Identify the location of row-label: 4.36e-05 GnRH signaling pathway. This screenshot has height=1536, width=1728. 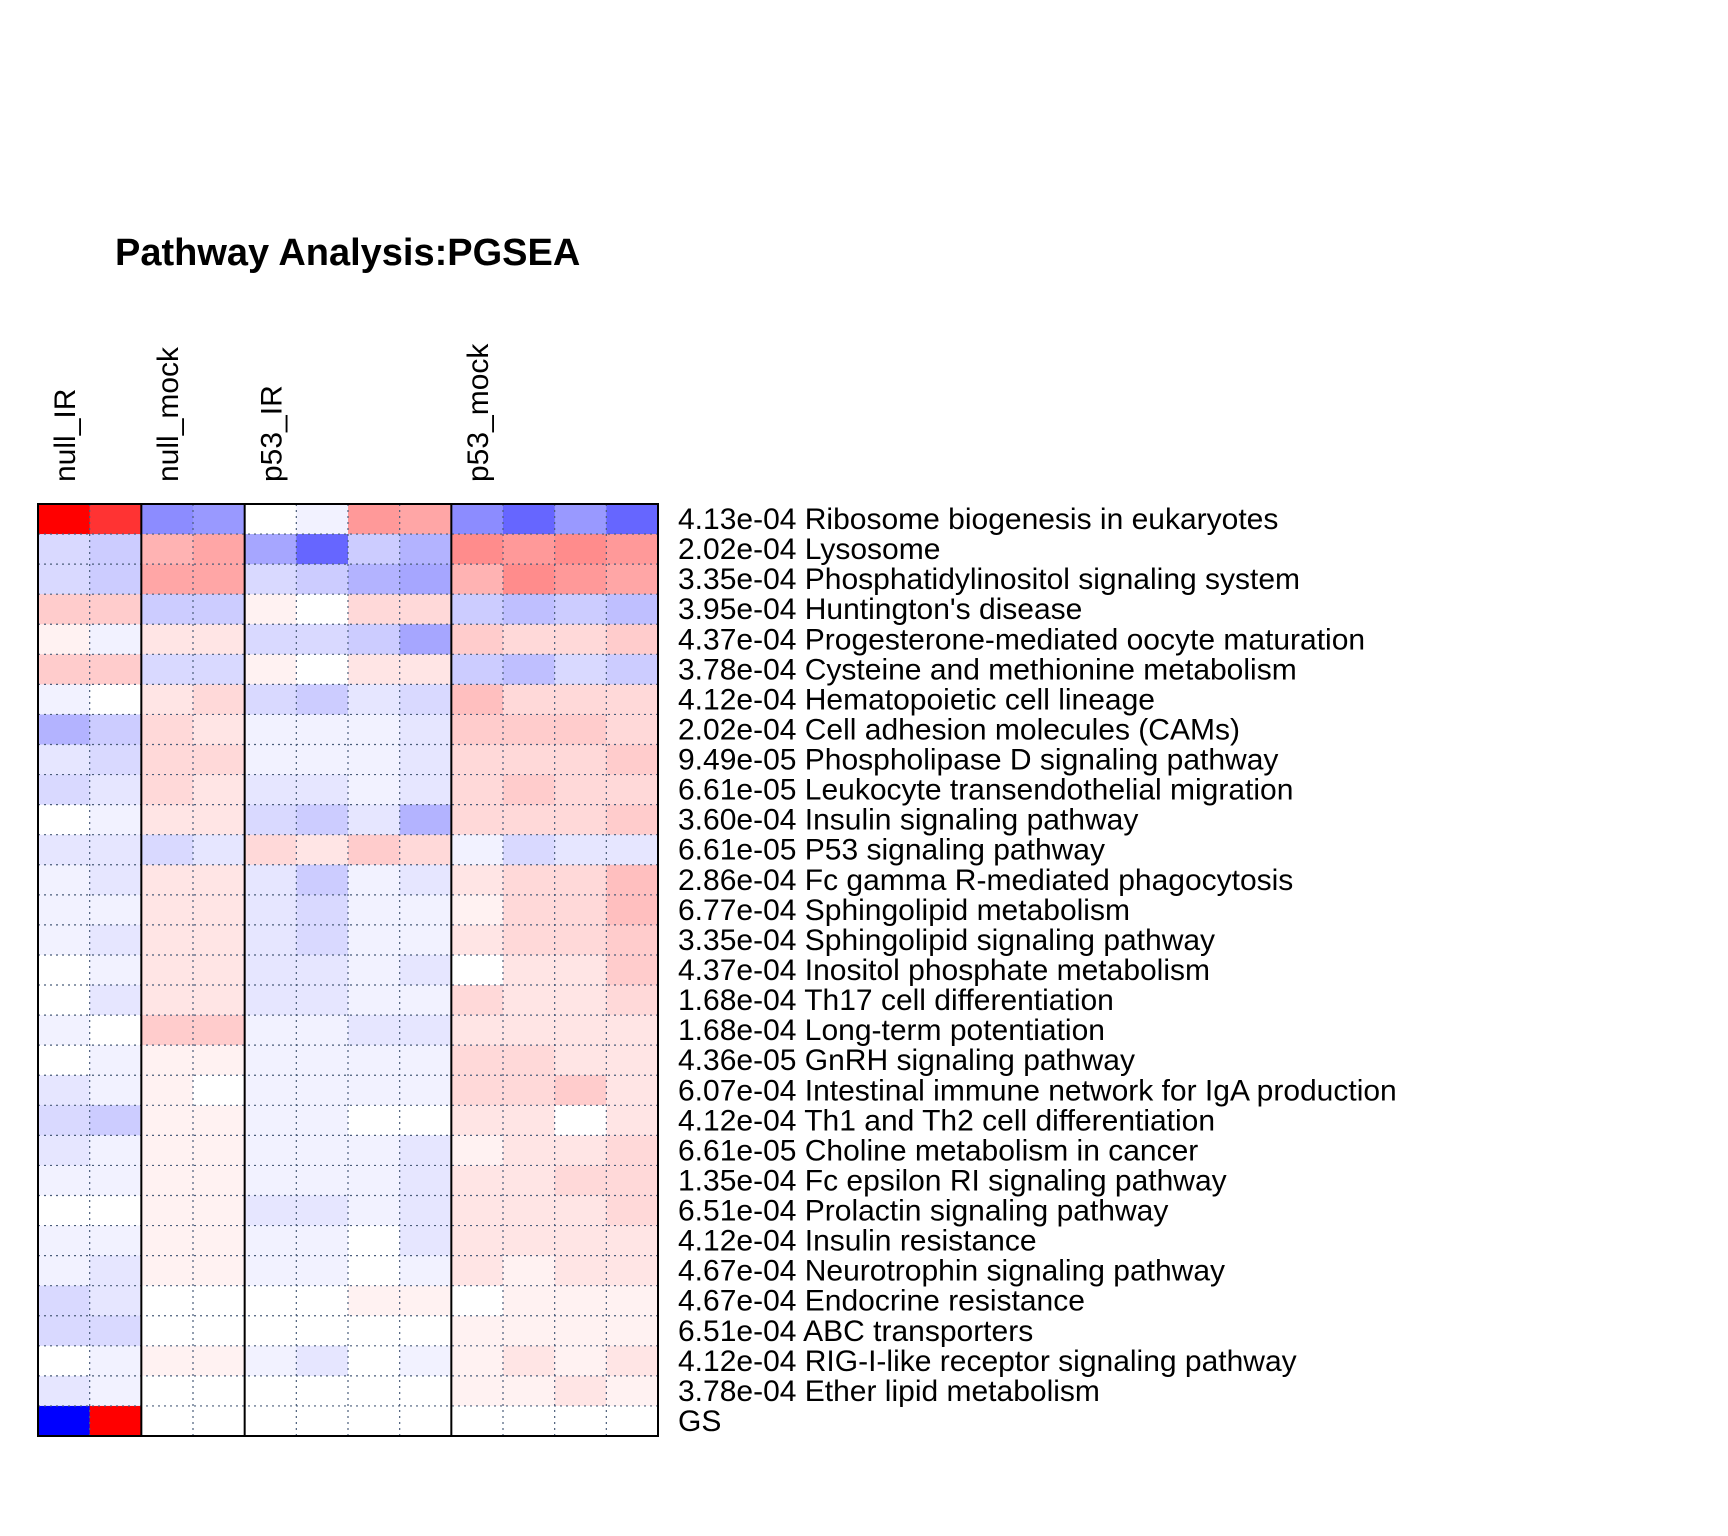
(906, 1060).